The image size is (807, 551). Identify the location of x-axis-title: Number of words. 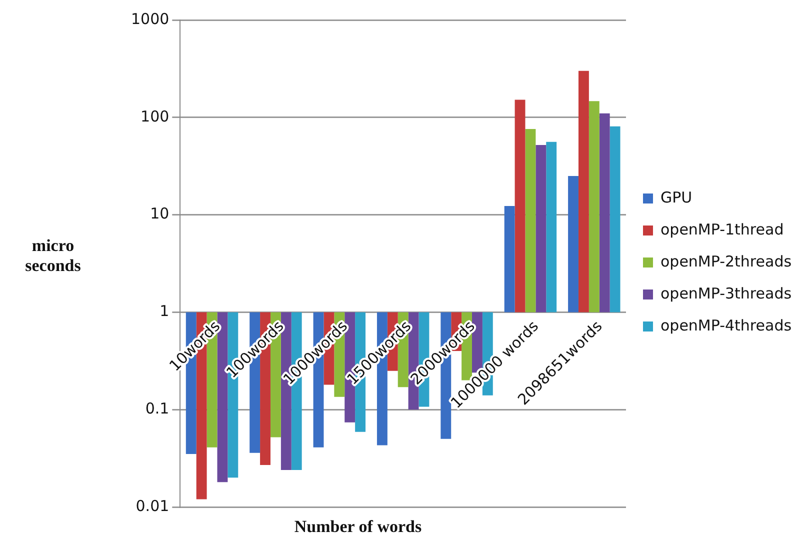
(358, 527).